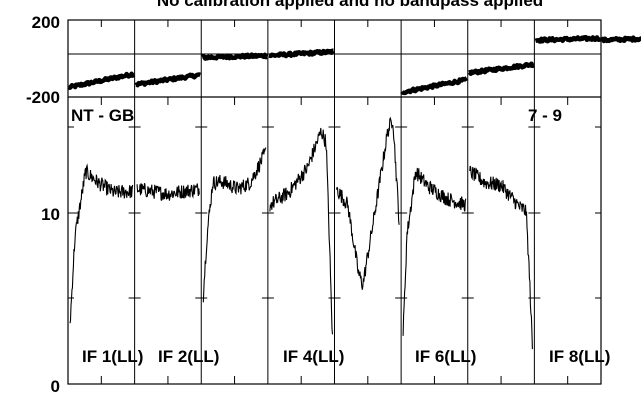 This screenshot has height=397, width=641. I want to click on if-label-4: IF 4(LL), so click(313, 356).